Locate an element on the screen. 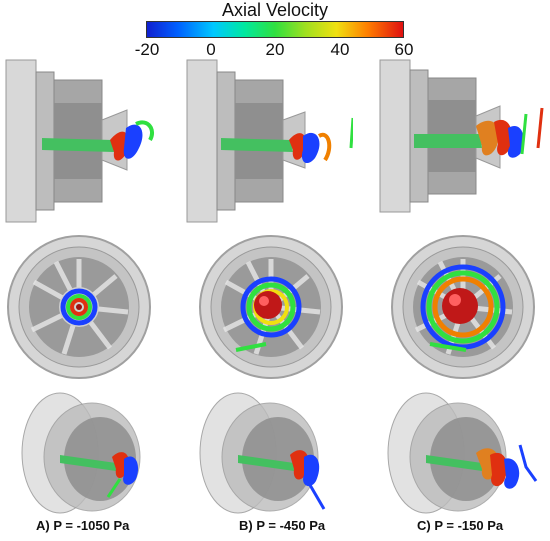  caption-a: A) P = -1050 Pa is located at coordinates (83, 525).